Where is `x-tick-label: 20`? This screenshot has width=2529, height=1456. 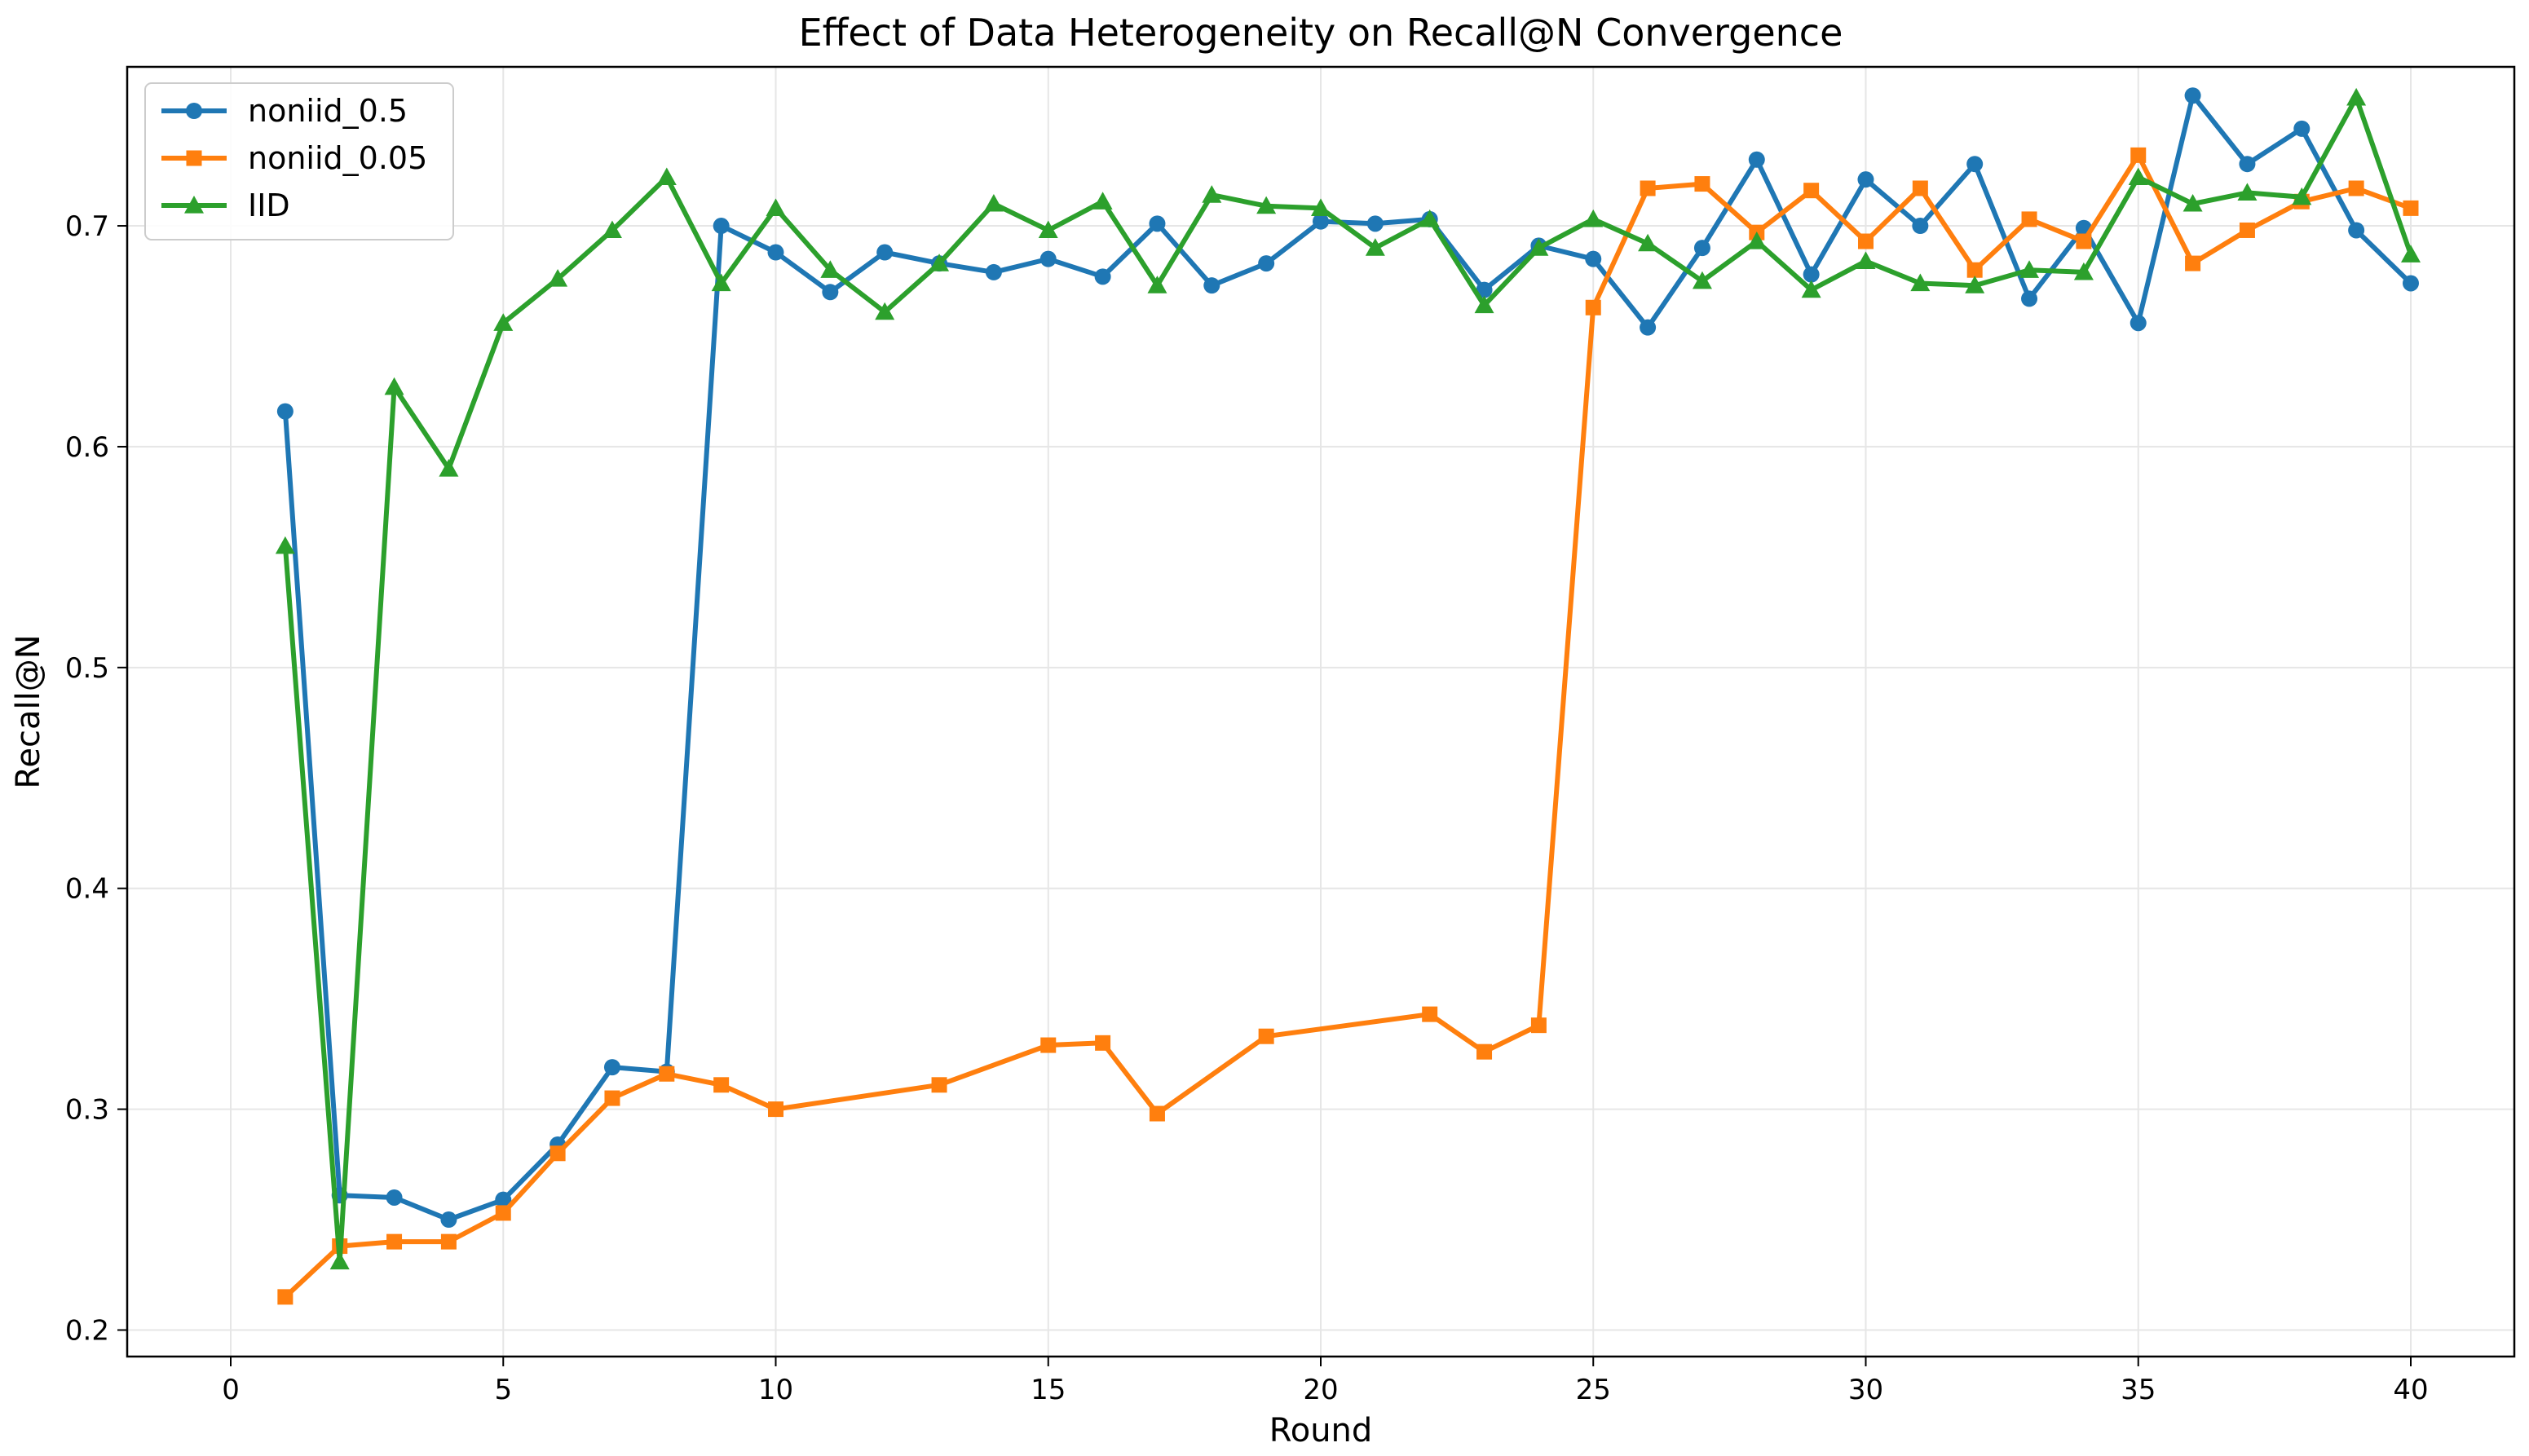 x-tick-label: 20 is located at coordinates (1320, 1390).